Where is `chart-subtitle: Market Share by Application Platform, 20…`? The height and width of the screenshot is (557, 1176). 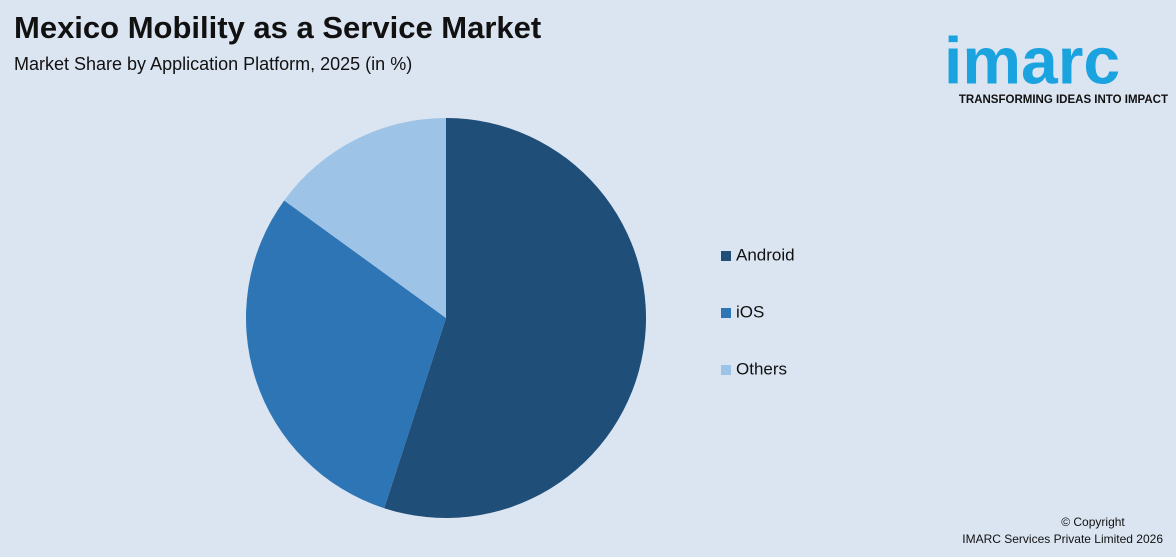 chart-subtitle: Market Share by Application Platform, 20… is located at coordinates (213, 64).